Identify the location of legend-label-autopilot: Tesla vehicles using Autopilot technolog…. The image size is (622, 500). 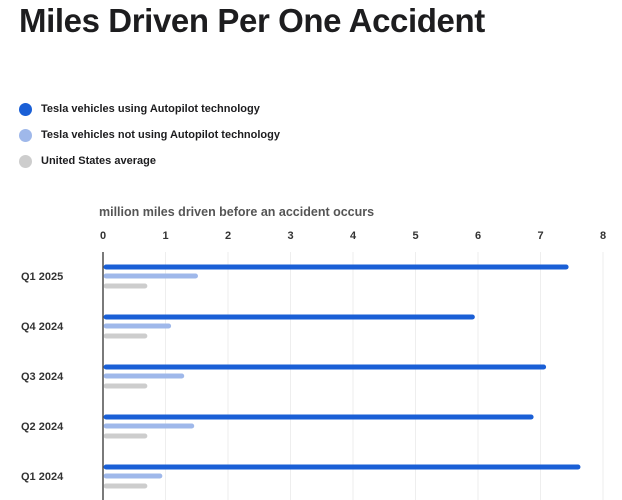
(150, 109).